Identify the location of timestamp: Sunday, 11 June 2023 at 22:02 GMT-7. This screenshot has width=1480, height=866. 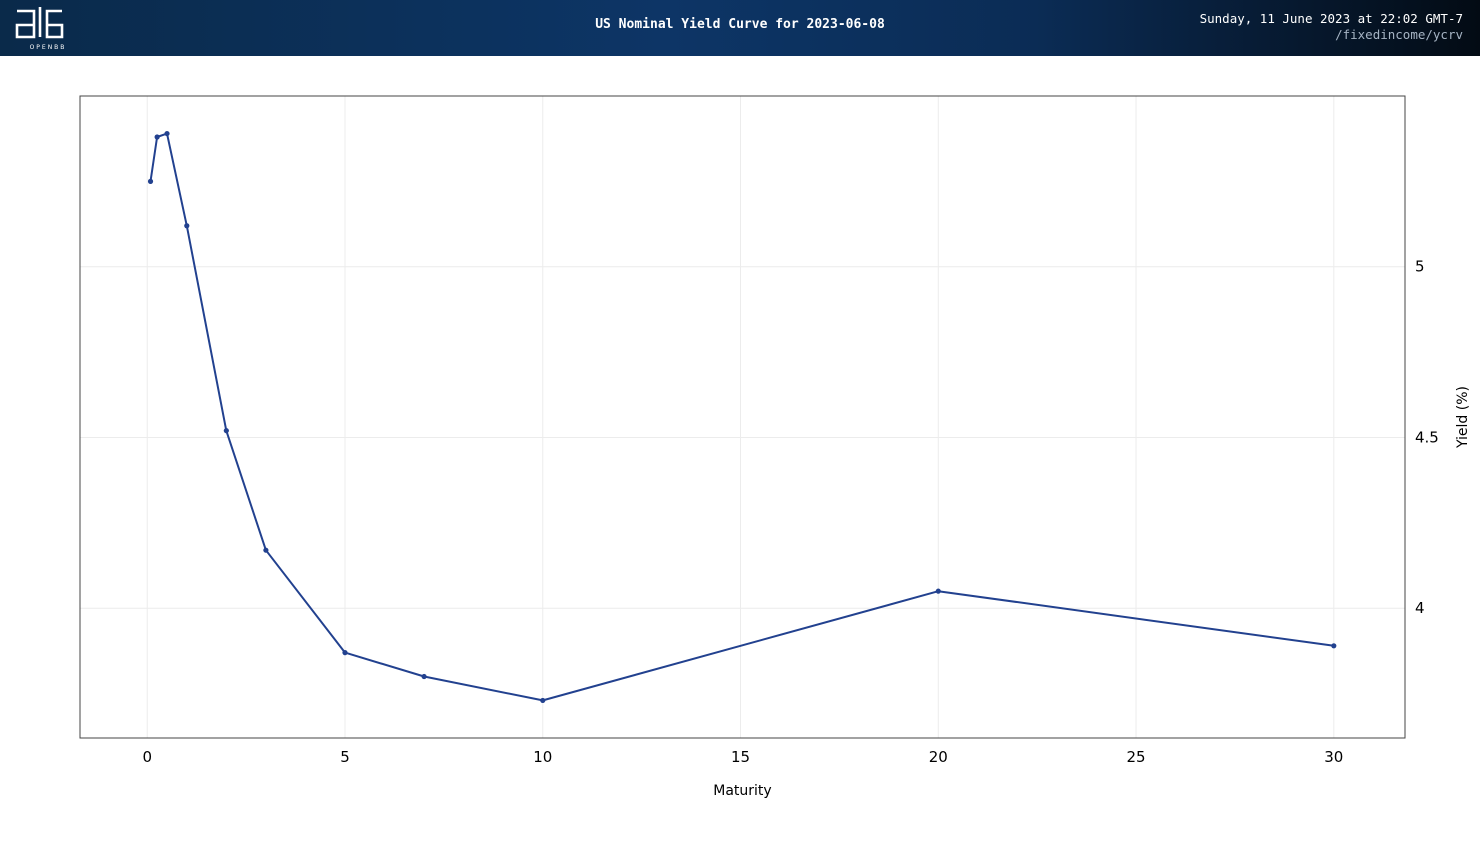
(1331, 18).